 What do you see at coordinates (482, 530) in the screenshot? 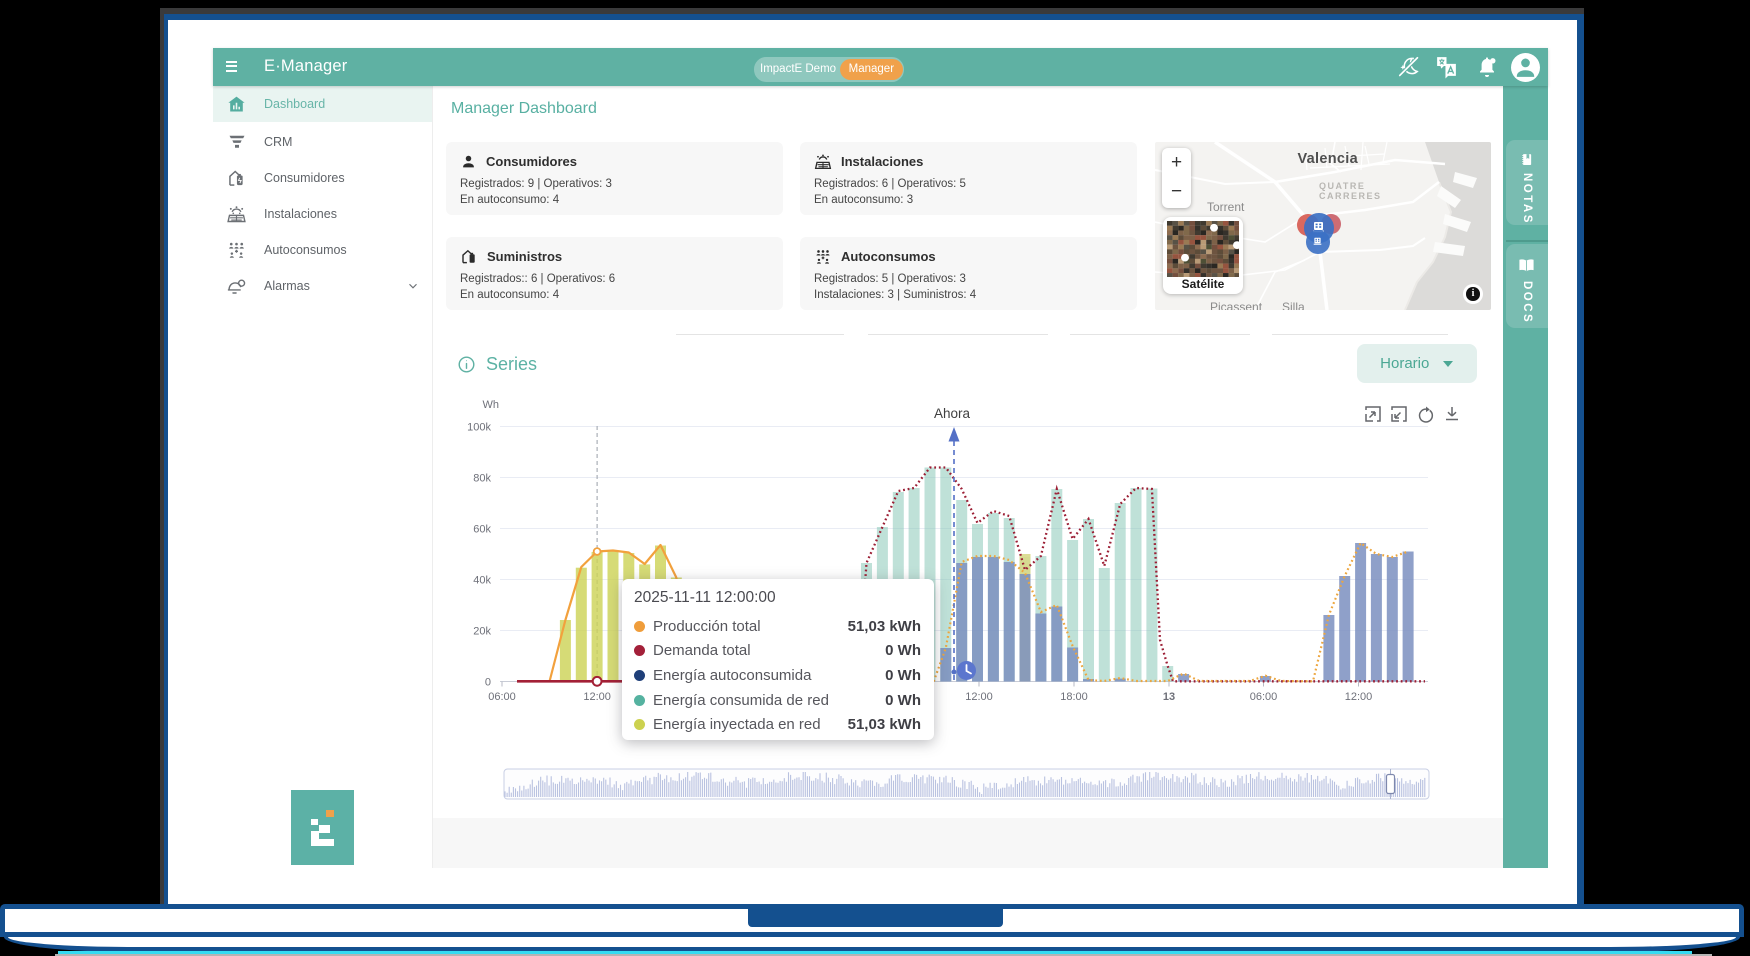
I see `svg-text: 60k` at bounding box center [482, 530].